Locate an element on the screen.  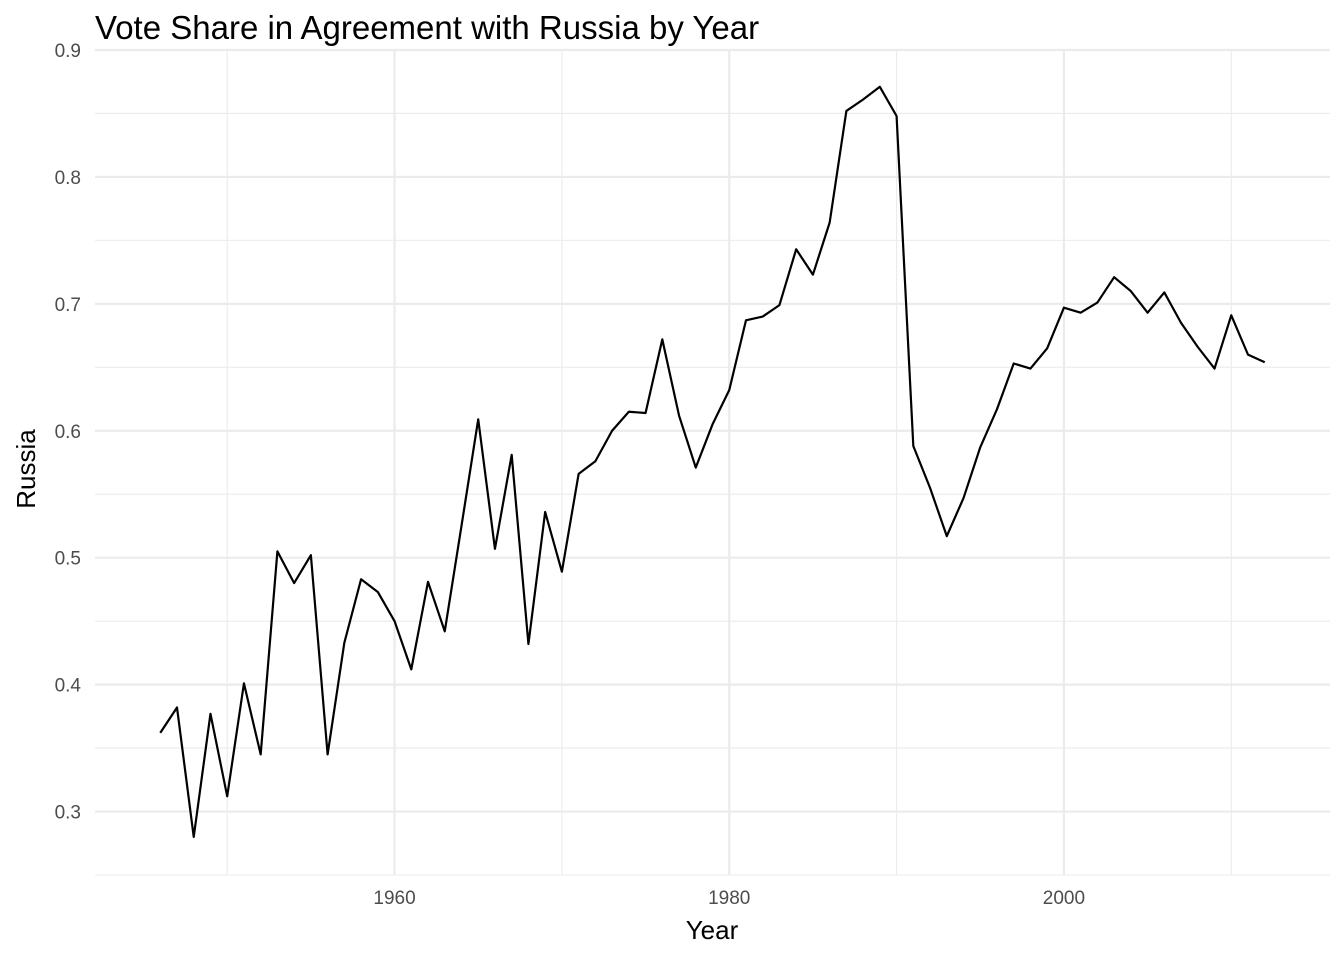
y-axis-ticks: 0.3 0.4 0.5 0.6 0.7 0.8 0.9 is located at coordinates (68, 432).